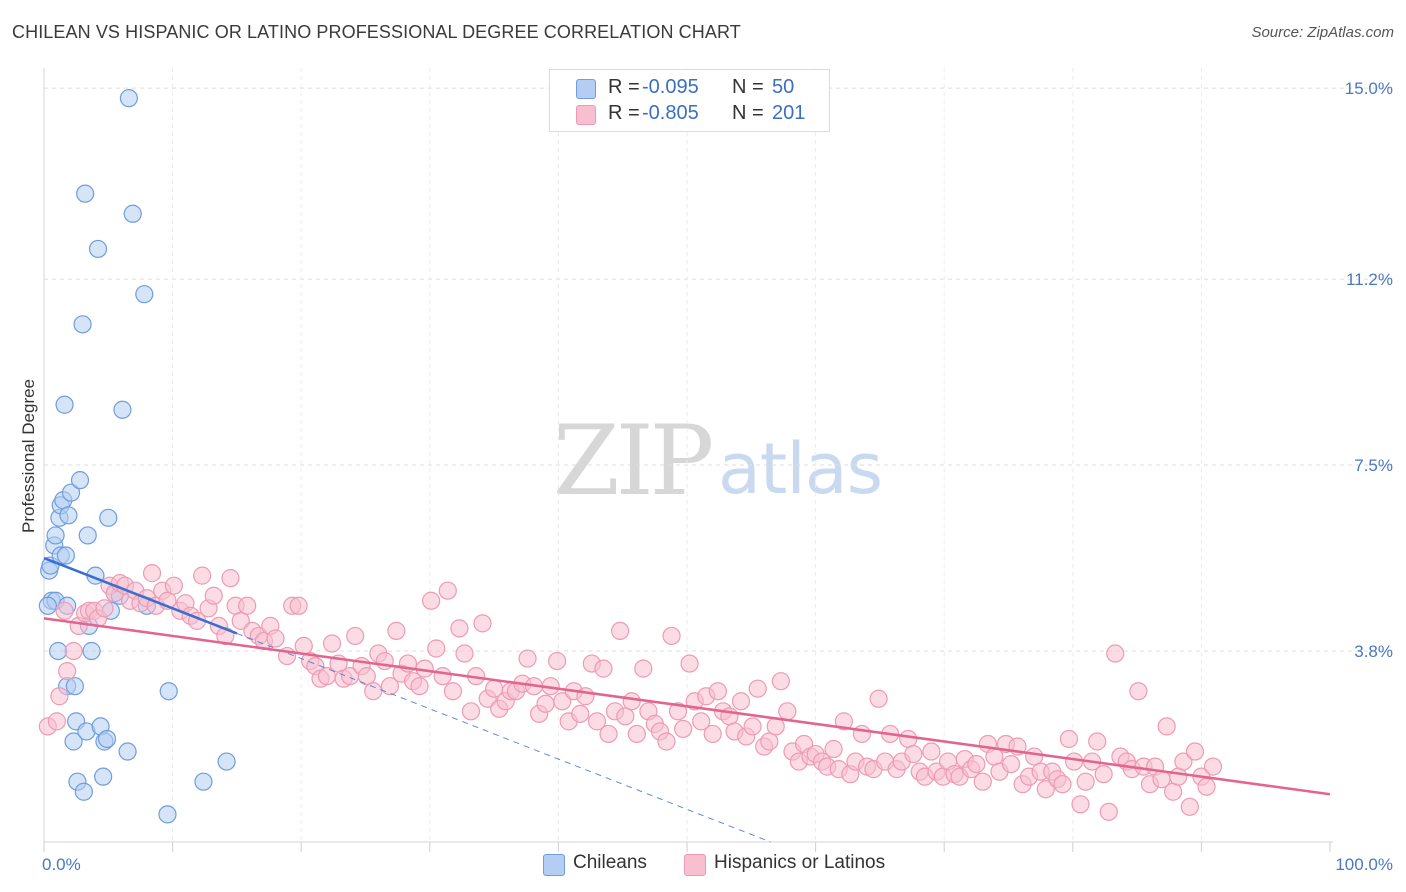 Image resolution: width=1406 pixels, height=892 pixels. Describe the element at coordinates (28, 456) in the screenshot. I see `y-axis-label: Professional Degree` at that location.